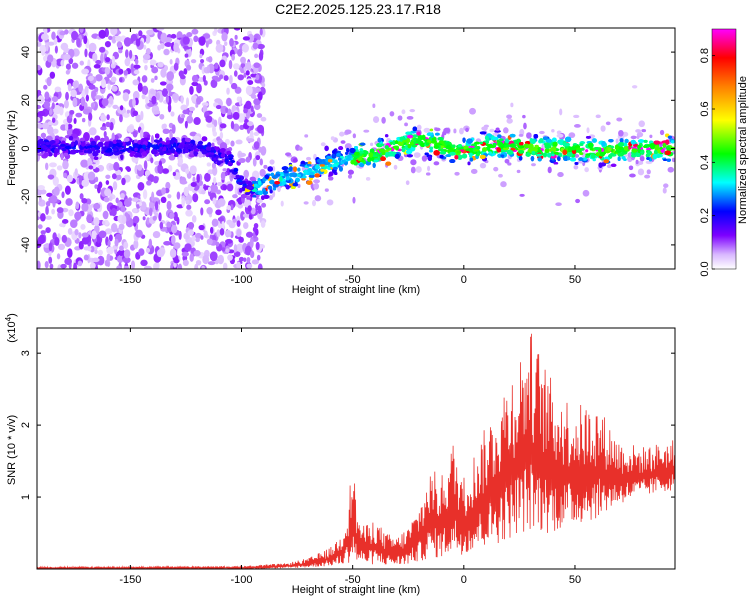 The width and height of the screenshot is (750, 600). I want to click on y-tick-label: 1, so click(26, 497).